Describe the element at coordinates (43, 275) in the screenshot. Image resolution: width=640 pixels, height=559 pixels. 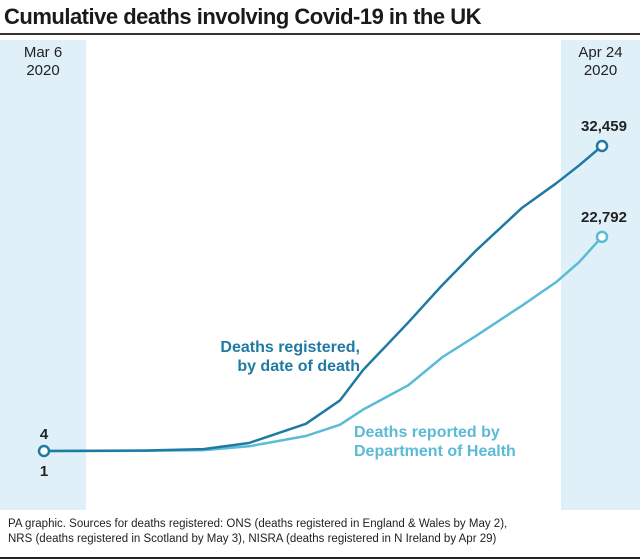
I see `start-date-band` at that location.